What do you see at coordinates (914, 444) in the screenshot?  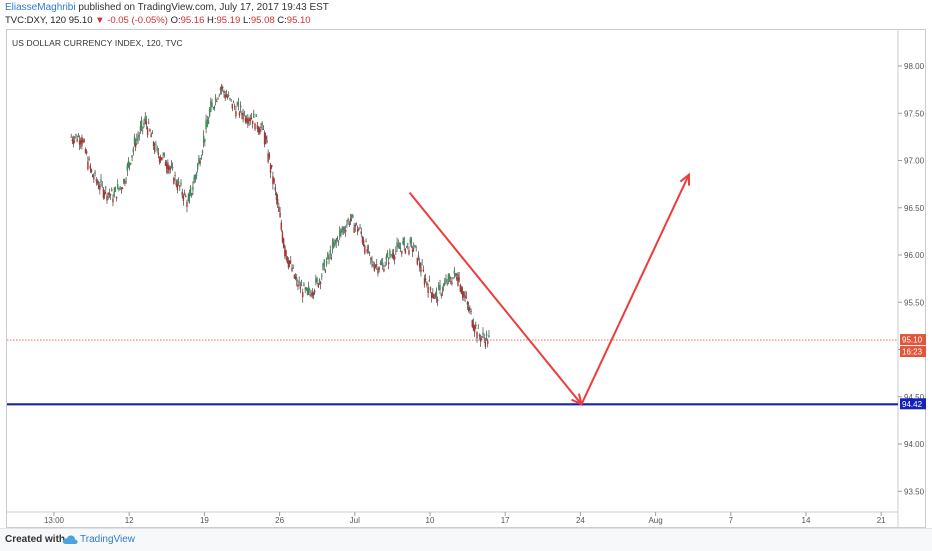 I see `y-tick-label: 94.00` at bounding box center [914, 444].